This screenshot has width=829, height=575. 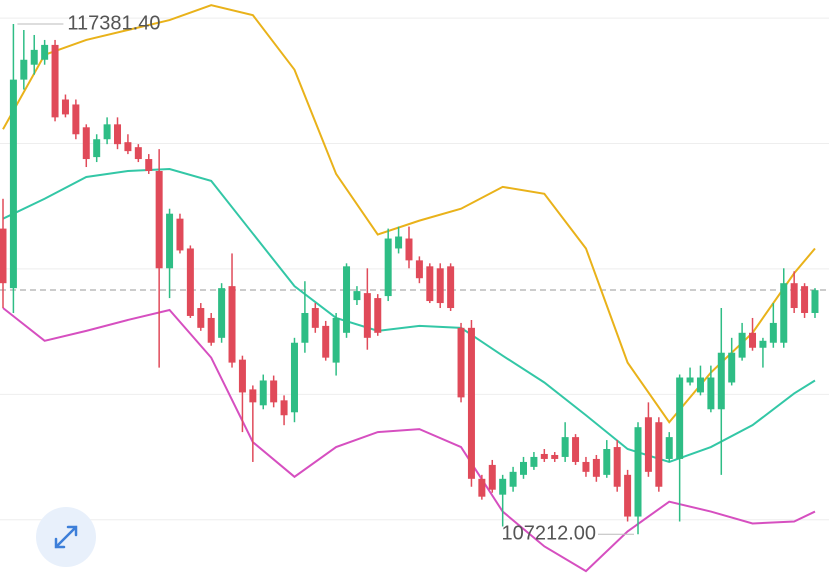 I want to click on expand-icon, so click(x=66, y=537).